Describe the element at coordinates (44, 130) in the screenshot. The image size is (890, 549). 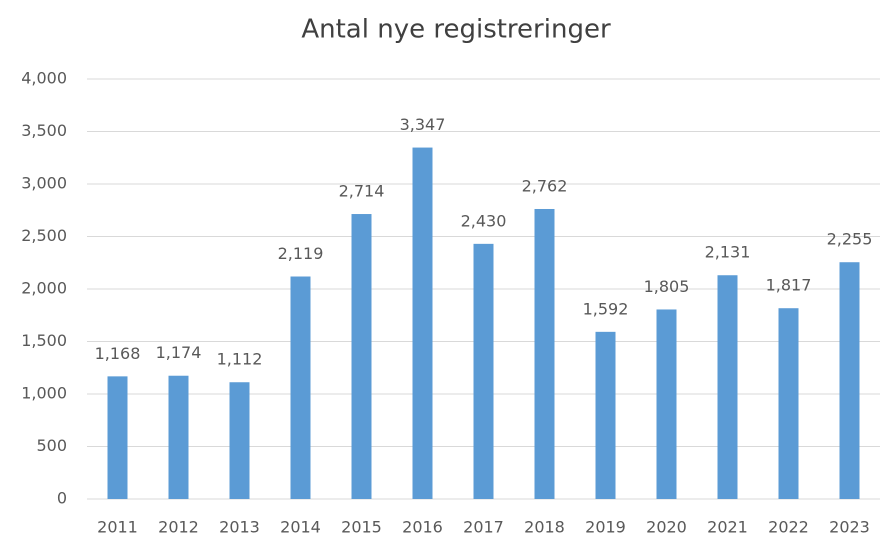
I see `y-tick-label: 3,500` at that location.